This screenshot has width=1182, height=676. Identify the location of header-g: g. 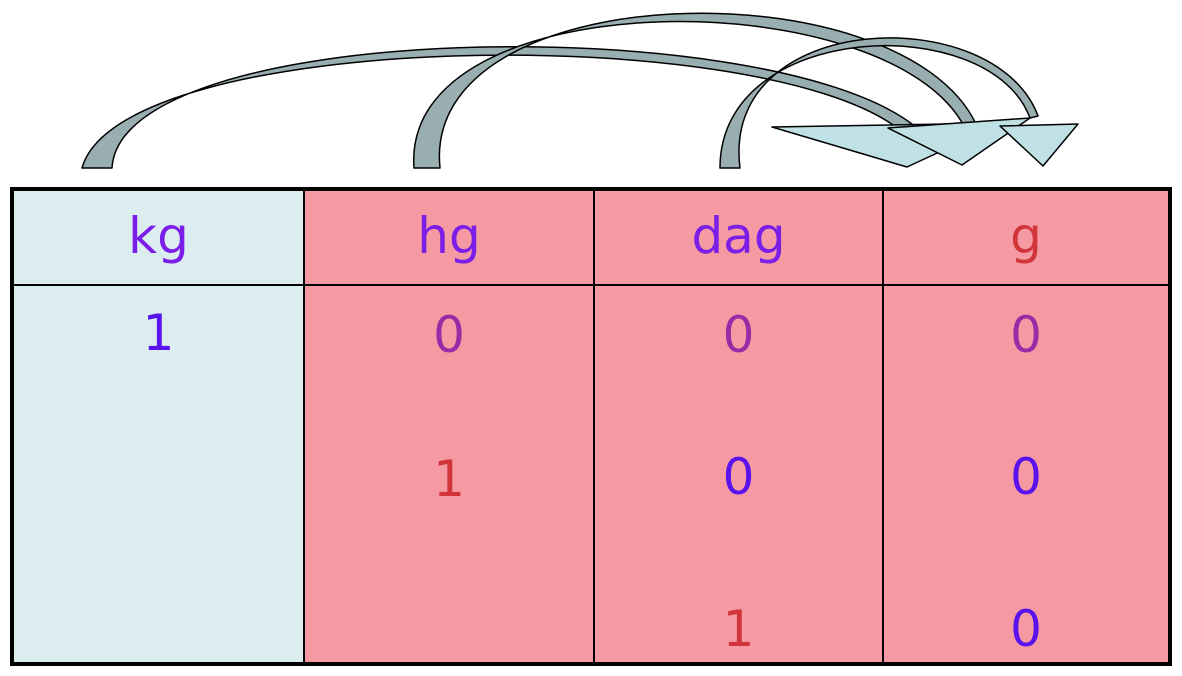
(1026, 236).